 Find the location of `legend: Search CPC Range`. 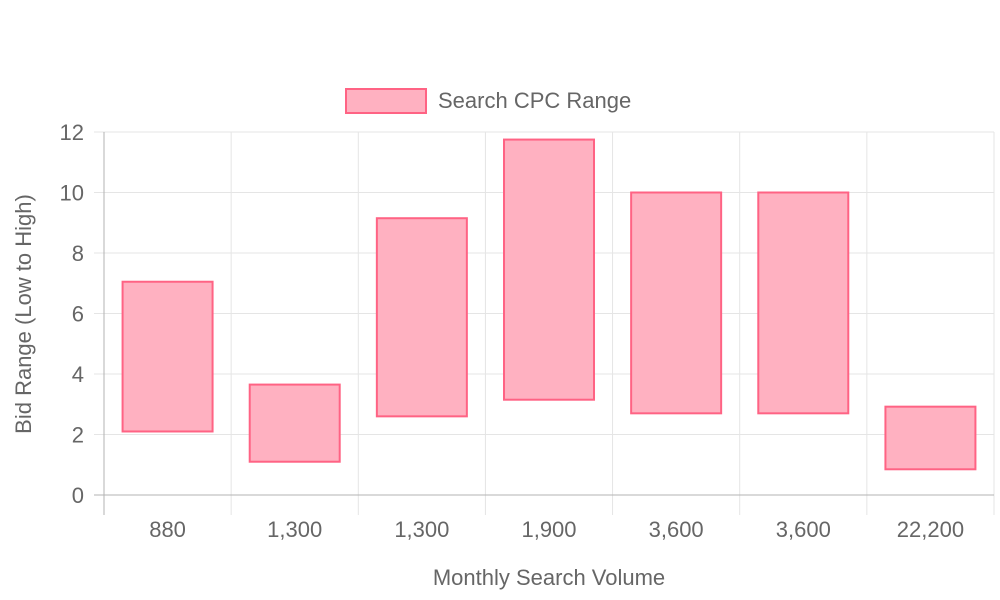

legend: Search CPC Range is located at coordinates (488, 101).